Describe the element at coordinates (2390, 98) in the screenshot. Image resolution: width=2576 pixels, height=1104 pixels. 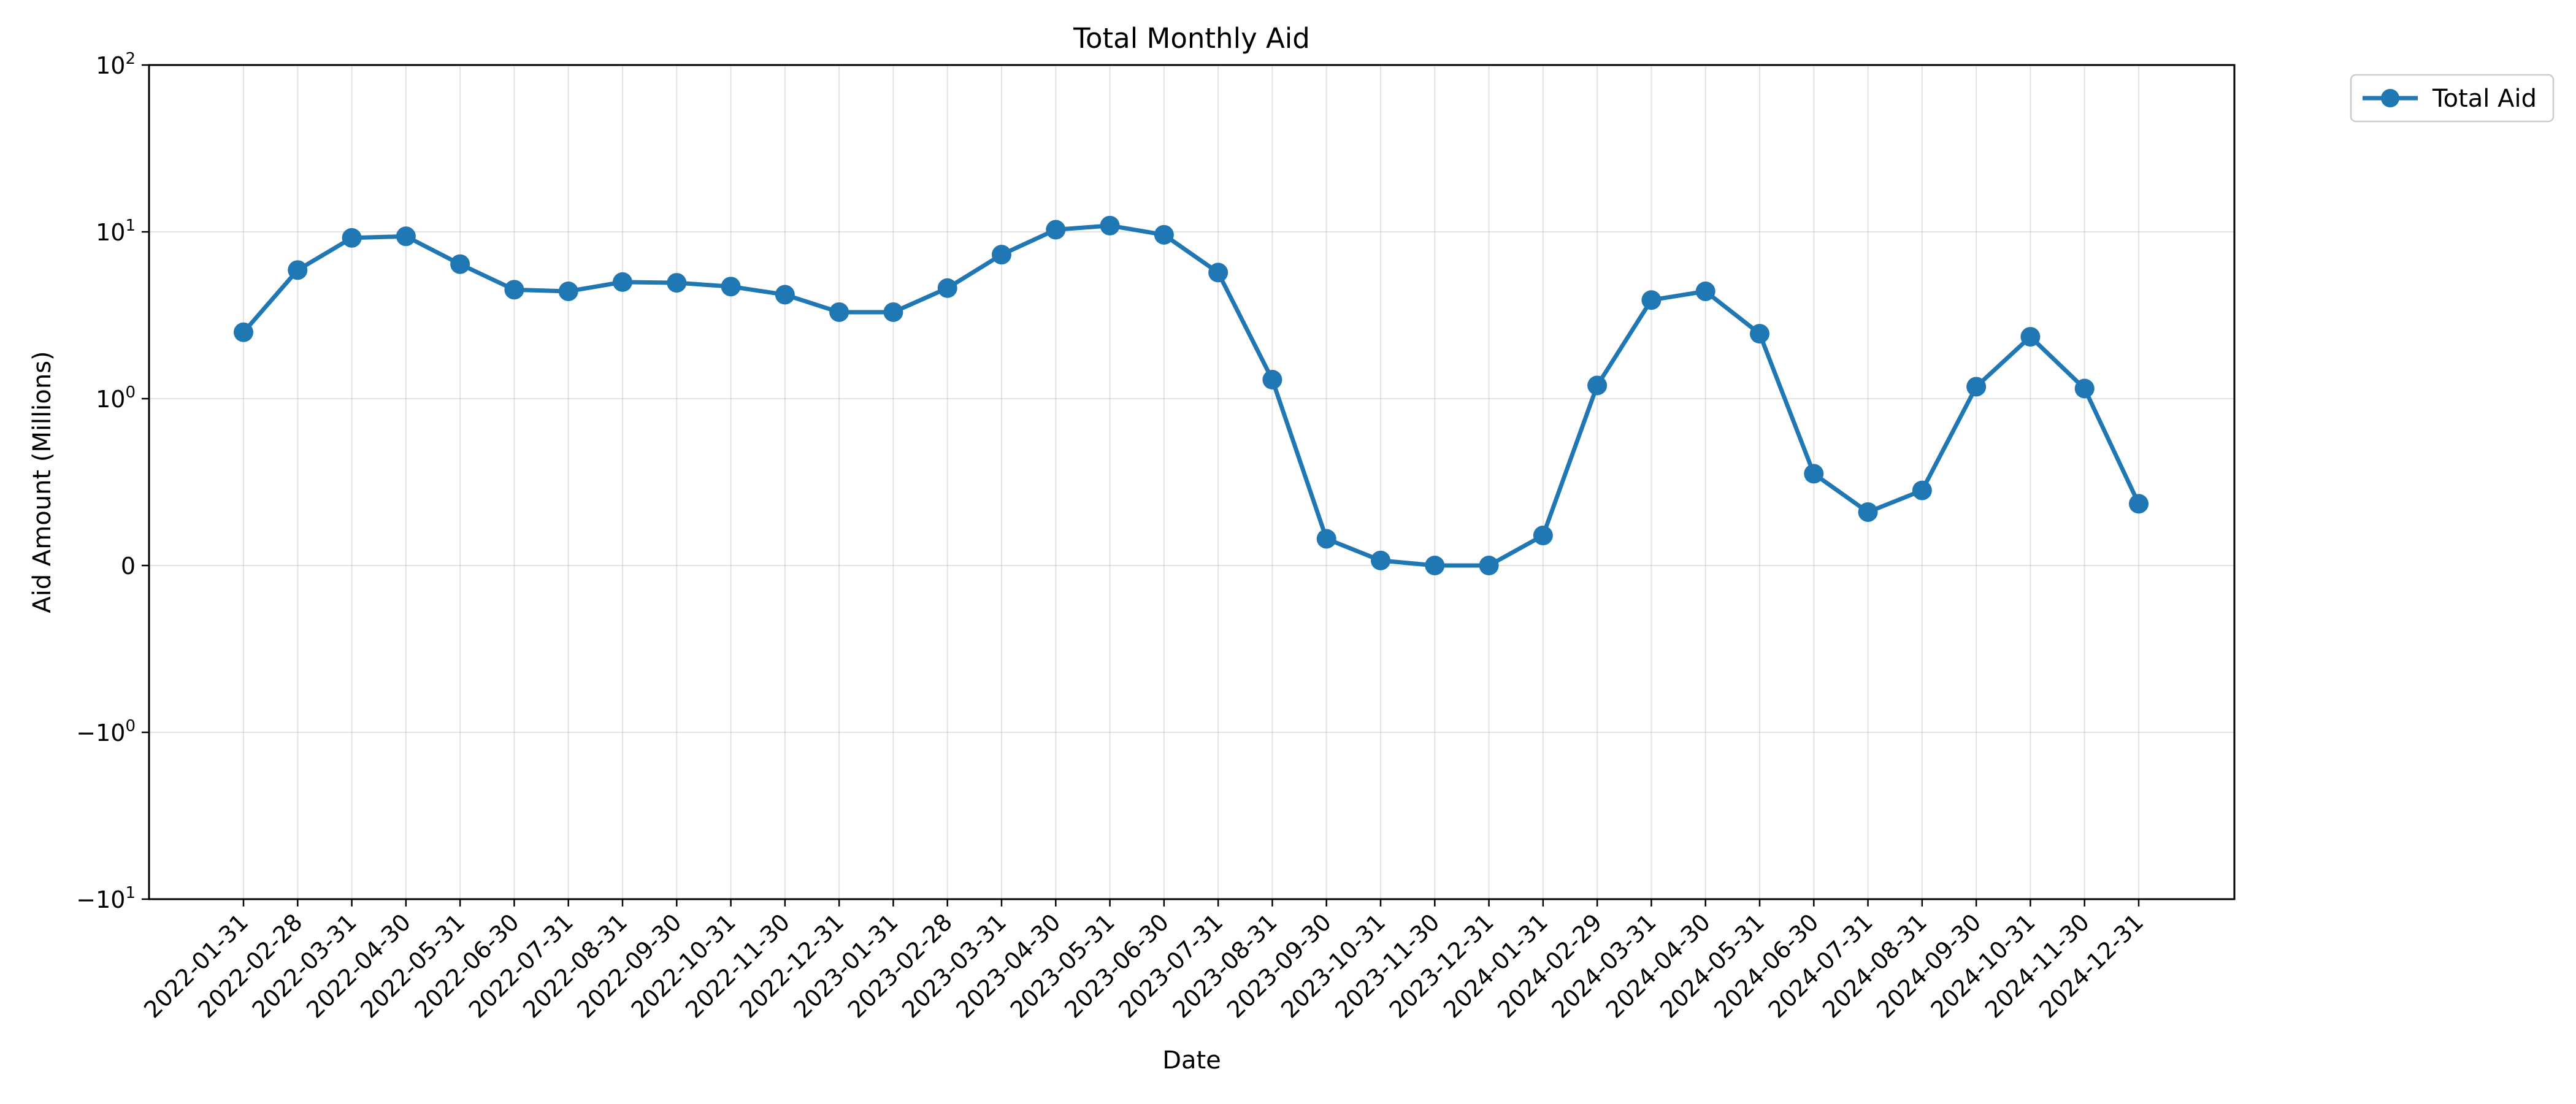
I see `legend-dot-marker` at that location.